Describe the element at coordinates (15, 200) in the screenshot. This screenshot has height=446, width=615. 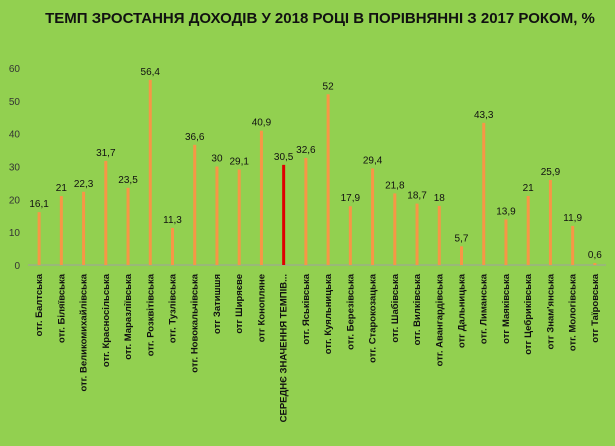
I see `y-tick-label: 20` at that location.